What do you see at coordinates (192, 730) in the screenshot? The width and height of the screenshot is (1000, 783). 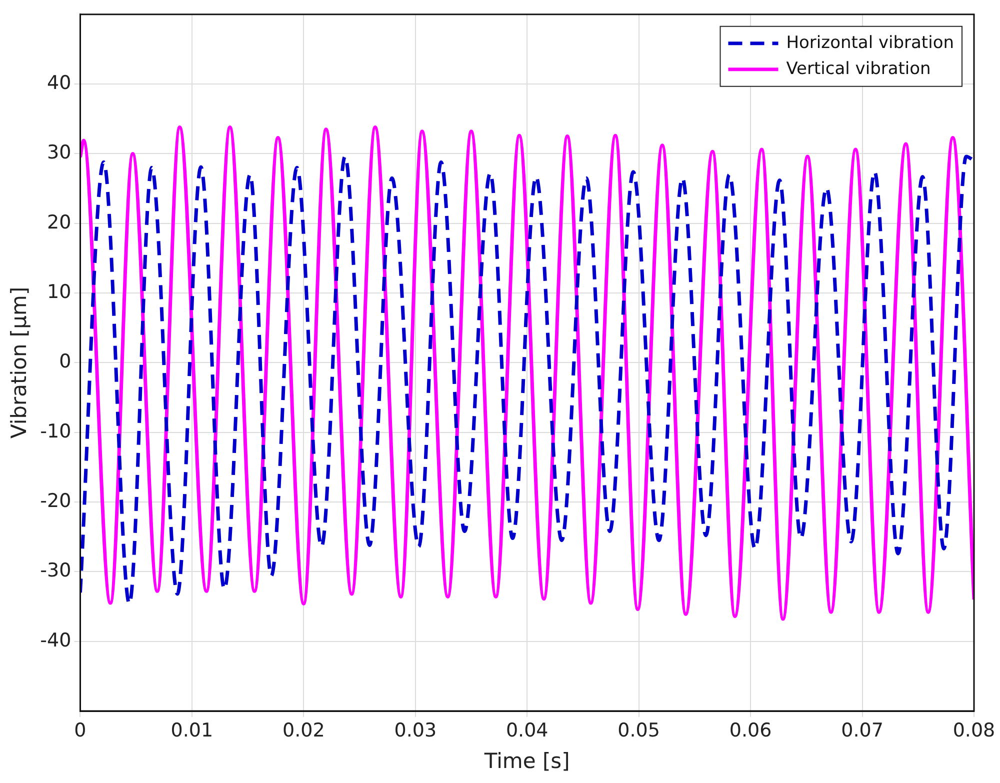 I see `x-tick-label: 0.01` at bounding box center [192, 730].